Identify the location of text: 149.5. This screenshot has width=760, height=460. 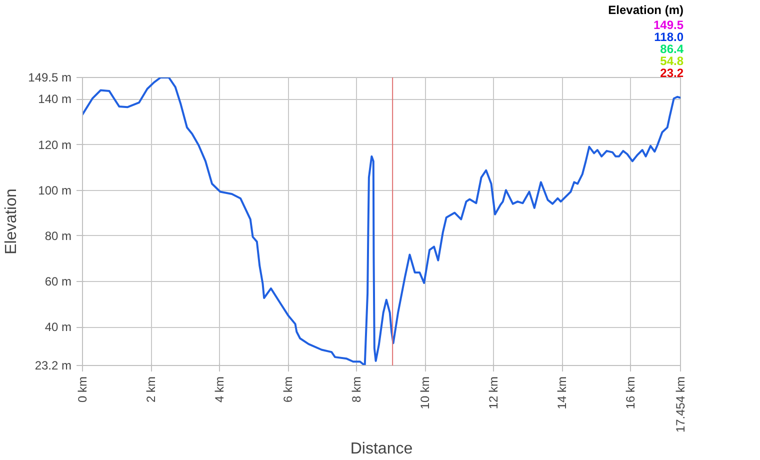
(668, 25).